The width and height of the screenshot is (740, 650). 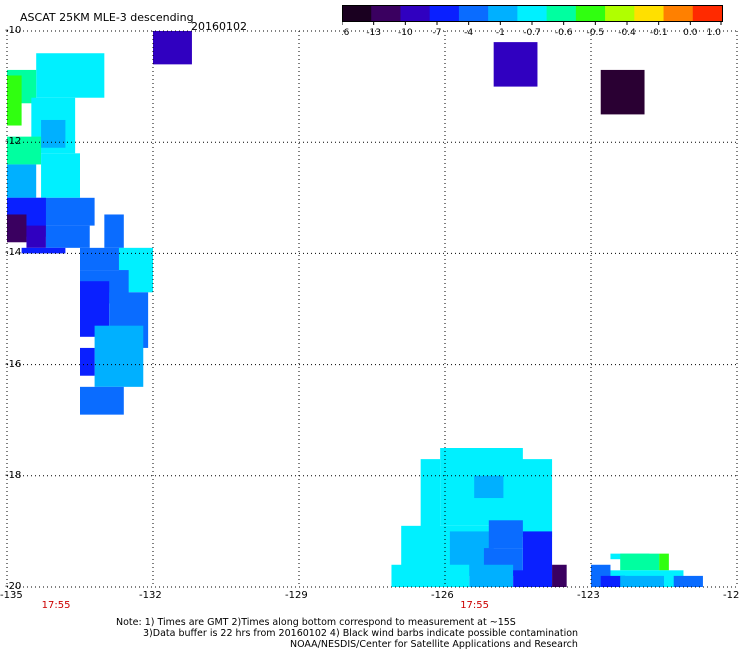 What do you see at coordinates (405, 33) in the screenshot?
I see `colorbar-label: -10` at bounding box center [405, 33].